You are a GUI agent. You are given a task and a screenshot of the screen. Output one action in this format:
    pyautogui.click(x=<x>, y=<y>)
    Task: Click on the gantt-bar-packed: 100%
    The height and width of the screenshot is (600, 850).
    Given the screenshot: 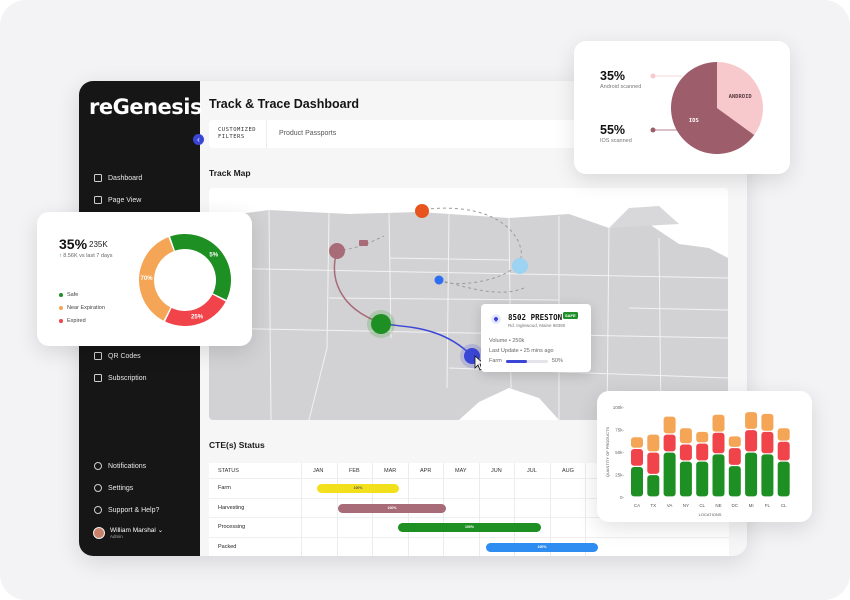 What is the action you would take?
    pyautogui.click(x=542, y=547)
    